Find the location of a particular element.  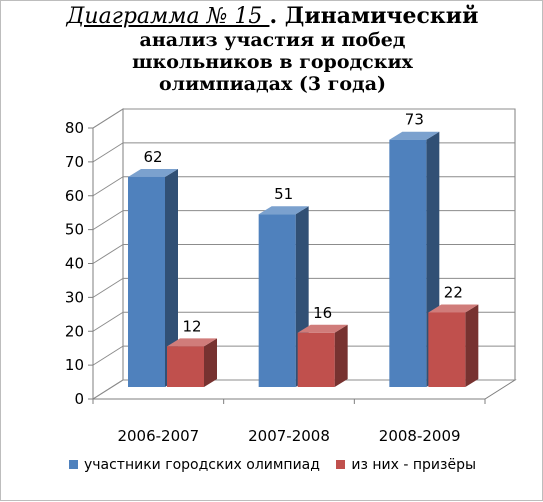

y-tick-label-40: 40 is located at coordinates (74, 264).